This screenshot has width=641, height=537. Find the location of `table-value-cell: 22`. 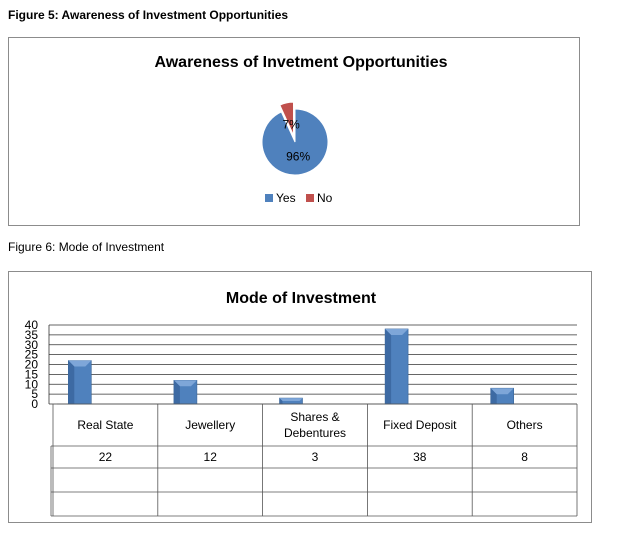

table-value-cell: 22 is located at coordinates (106, 457).